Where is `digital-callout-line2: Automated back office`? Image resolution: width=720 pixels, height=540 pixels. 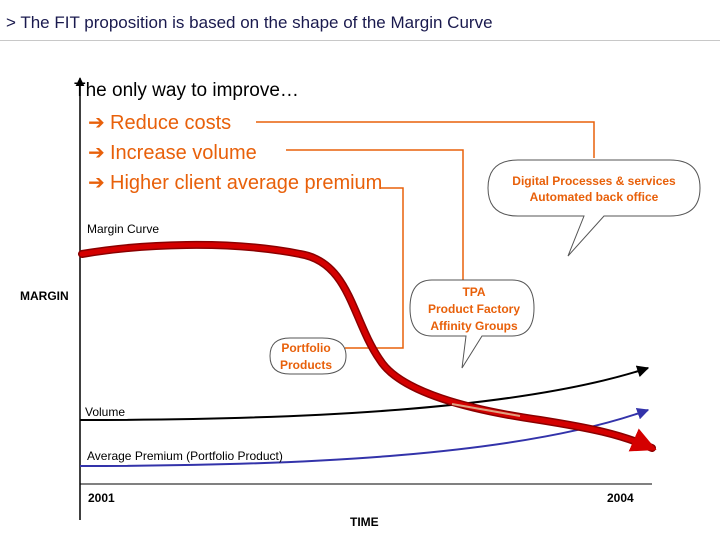
digital-callout-line2: Automated back office is located at coordinates (594, 197).